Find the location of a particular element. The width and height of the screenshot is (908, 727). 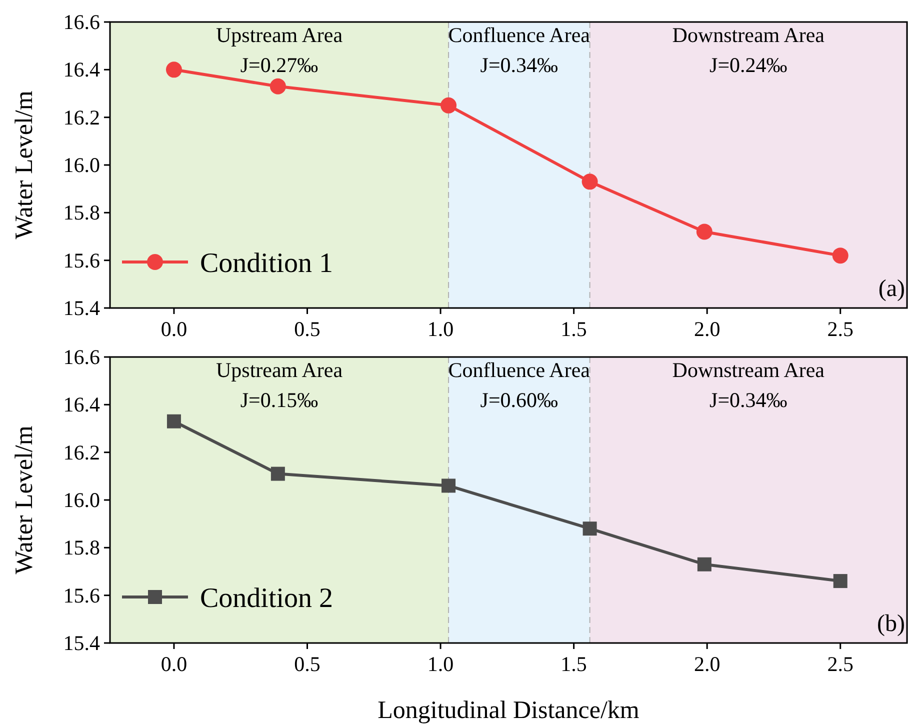

band-label: Downstream Area J=0.34‰ is located at coordinates (749, 385).